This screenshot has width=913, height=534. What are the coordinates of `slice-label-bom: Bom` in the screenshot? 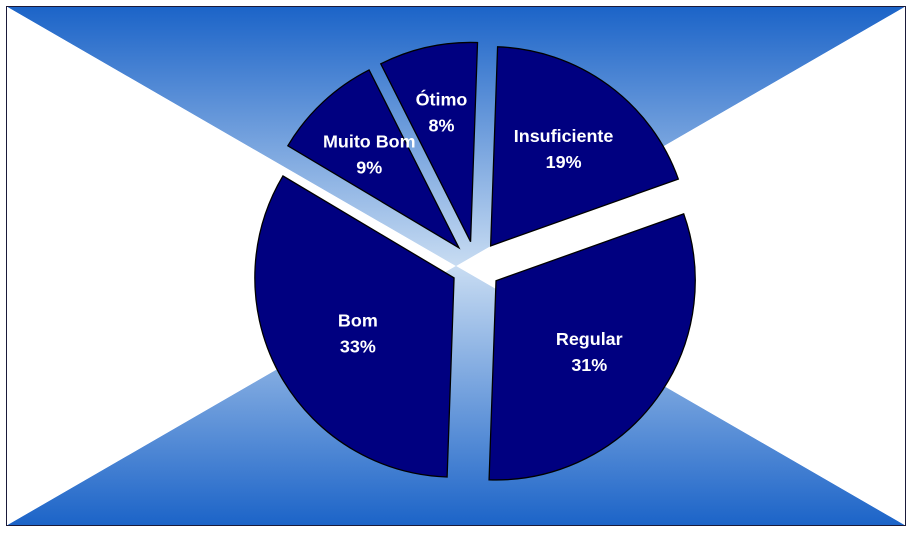 It's located at (358, 320).